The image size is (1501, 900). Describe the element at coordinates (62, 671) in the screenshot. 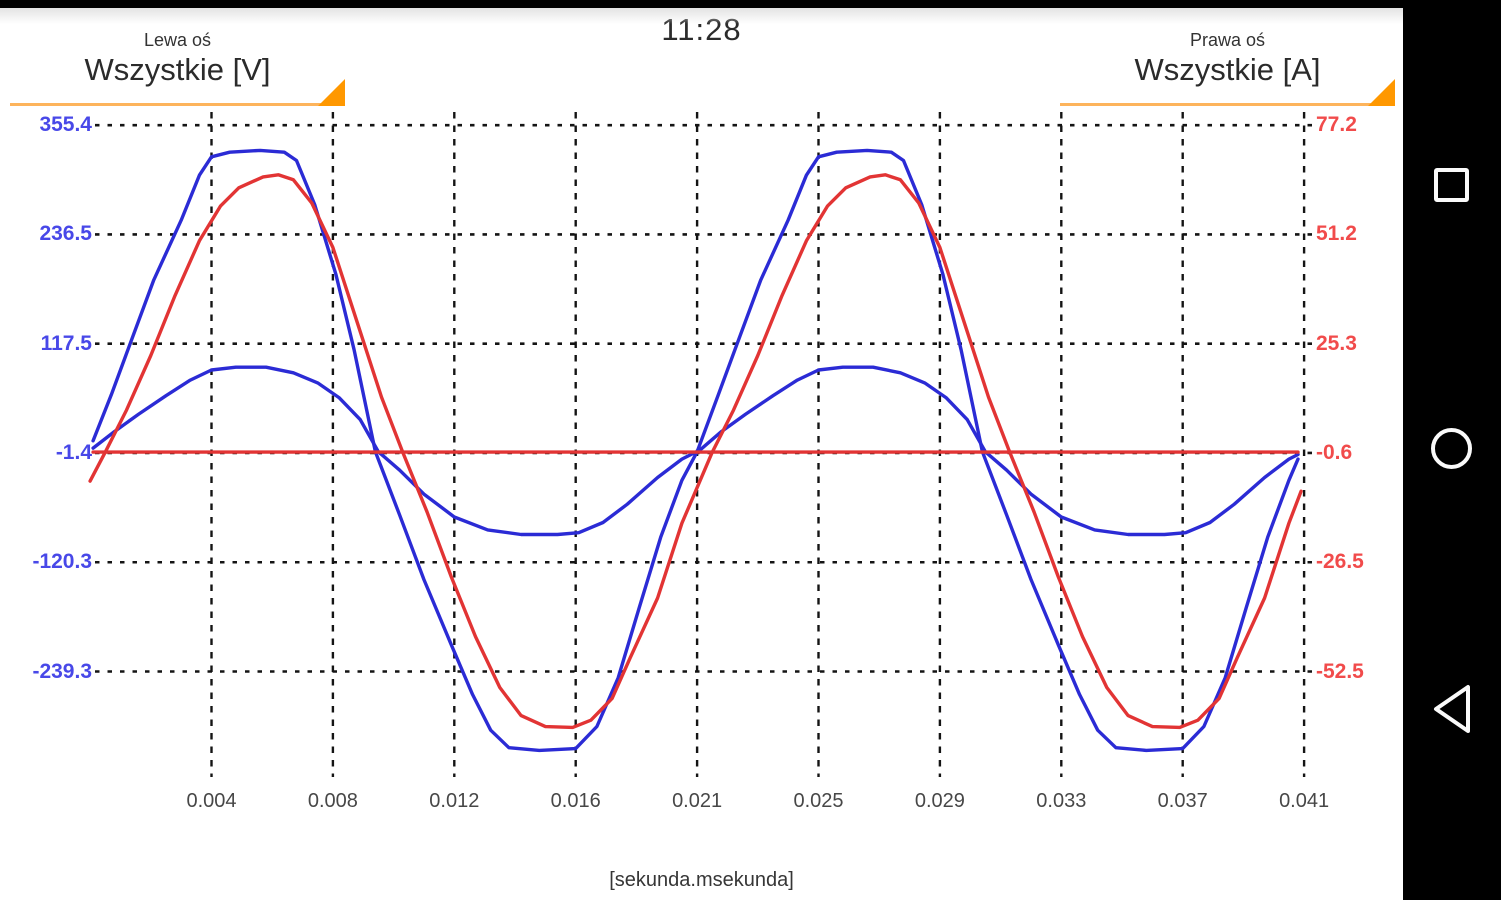

I see `left-axis-tick-label: -239.3` at that location.